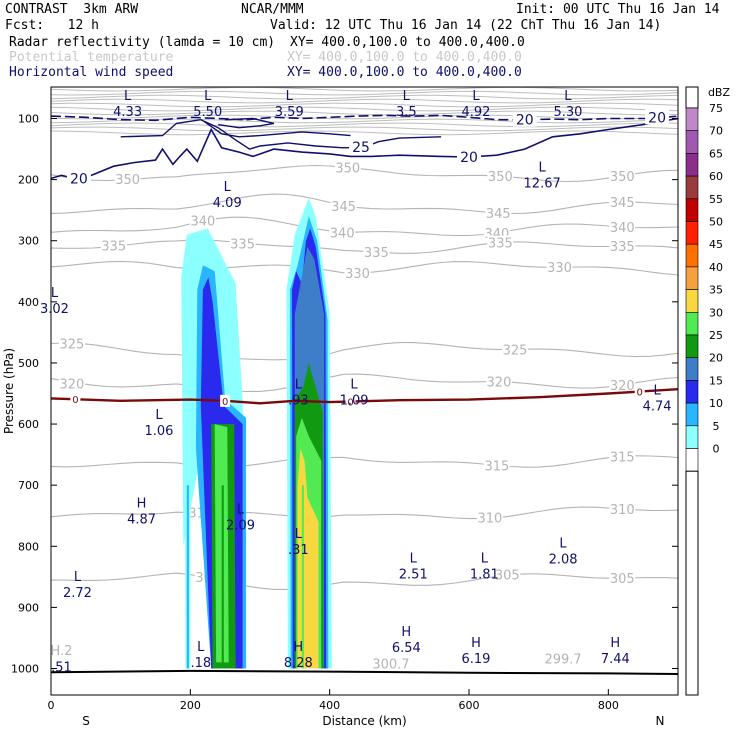  What do you see at coordinates (28, 424) in the screenshot?
I see `y-tick-label: 600` at bounding box center [28, 424].